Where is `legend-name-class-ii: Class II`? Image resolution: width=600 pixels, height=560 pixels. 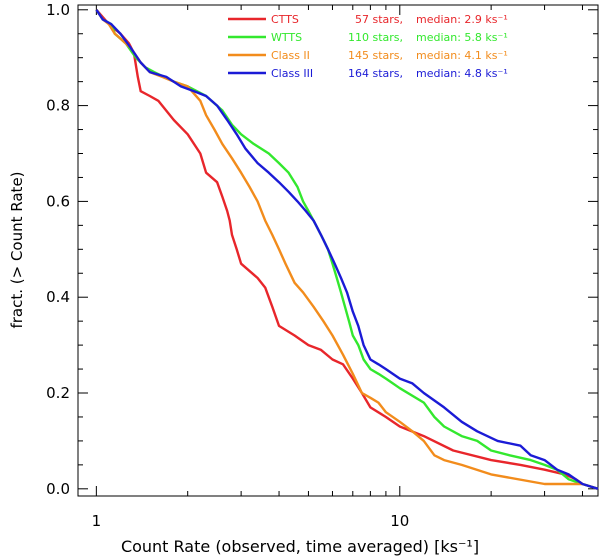
legend-name-class-ii: Class II is located at coordinates (290, 55).